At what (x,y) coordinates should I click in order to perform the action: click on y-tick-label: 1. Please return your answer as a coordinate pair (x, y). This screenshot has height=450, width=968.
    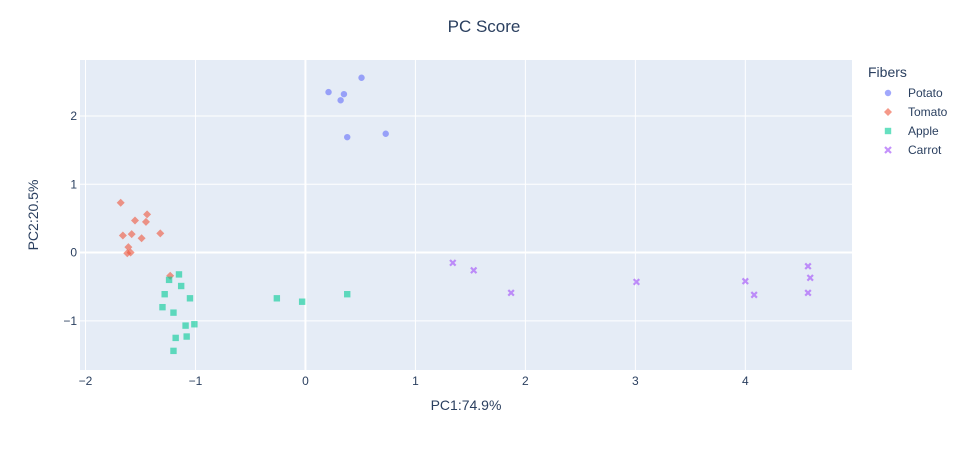
    Looking at the image, I should click on (73, 184).